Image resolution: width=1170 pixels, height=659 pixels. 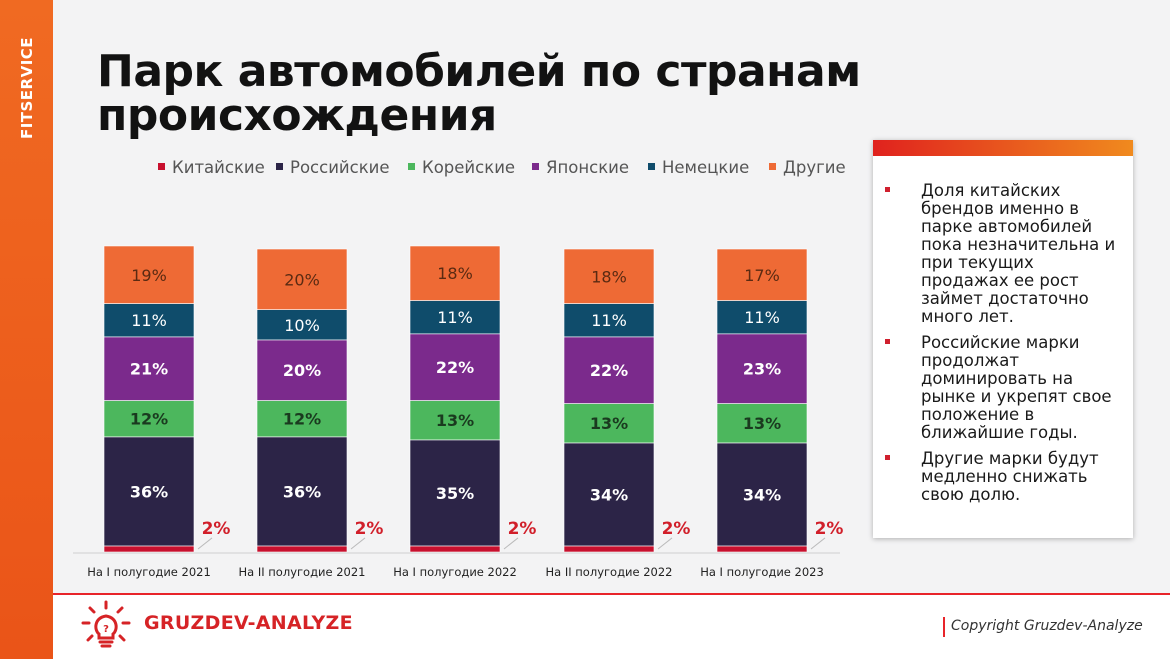 I want to click on data-label: 36%, so click(x=302, y=491).